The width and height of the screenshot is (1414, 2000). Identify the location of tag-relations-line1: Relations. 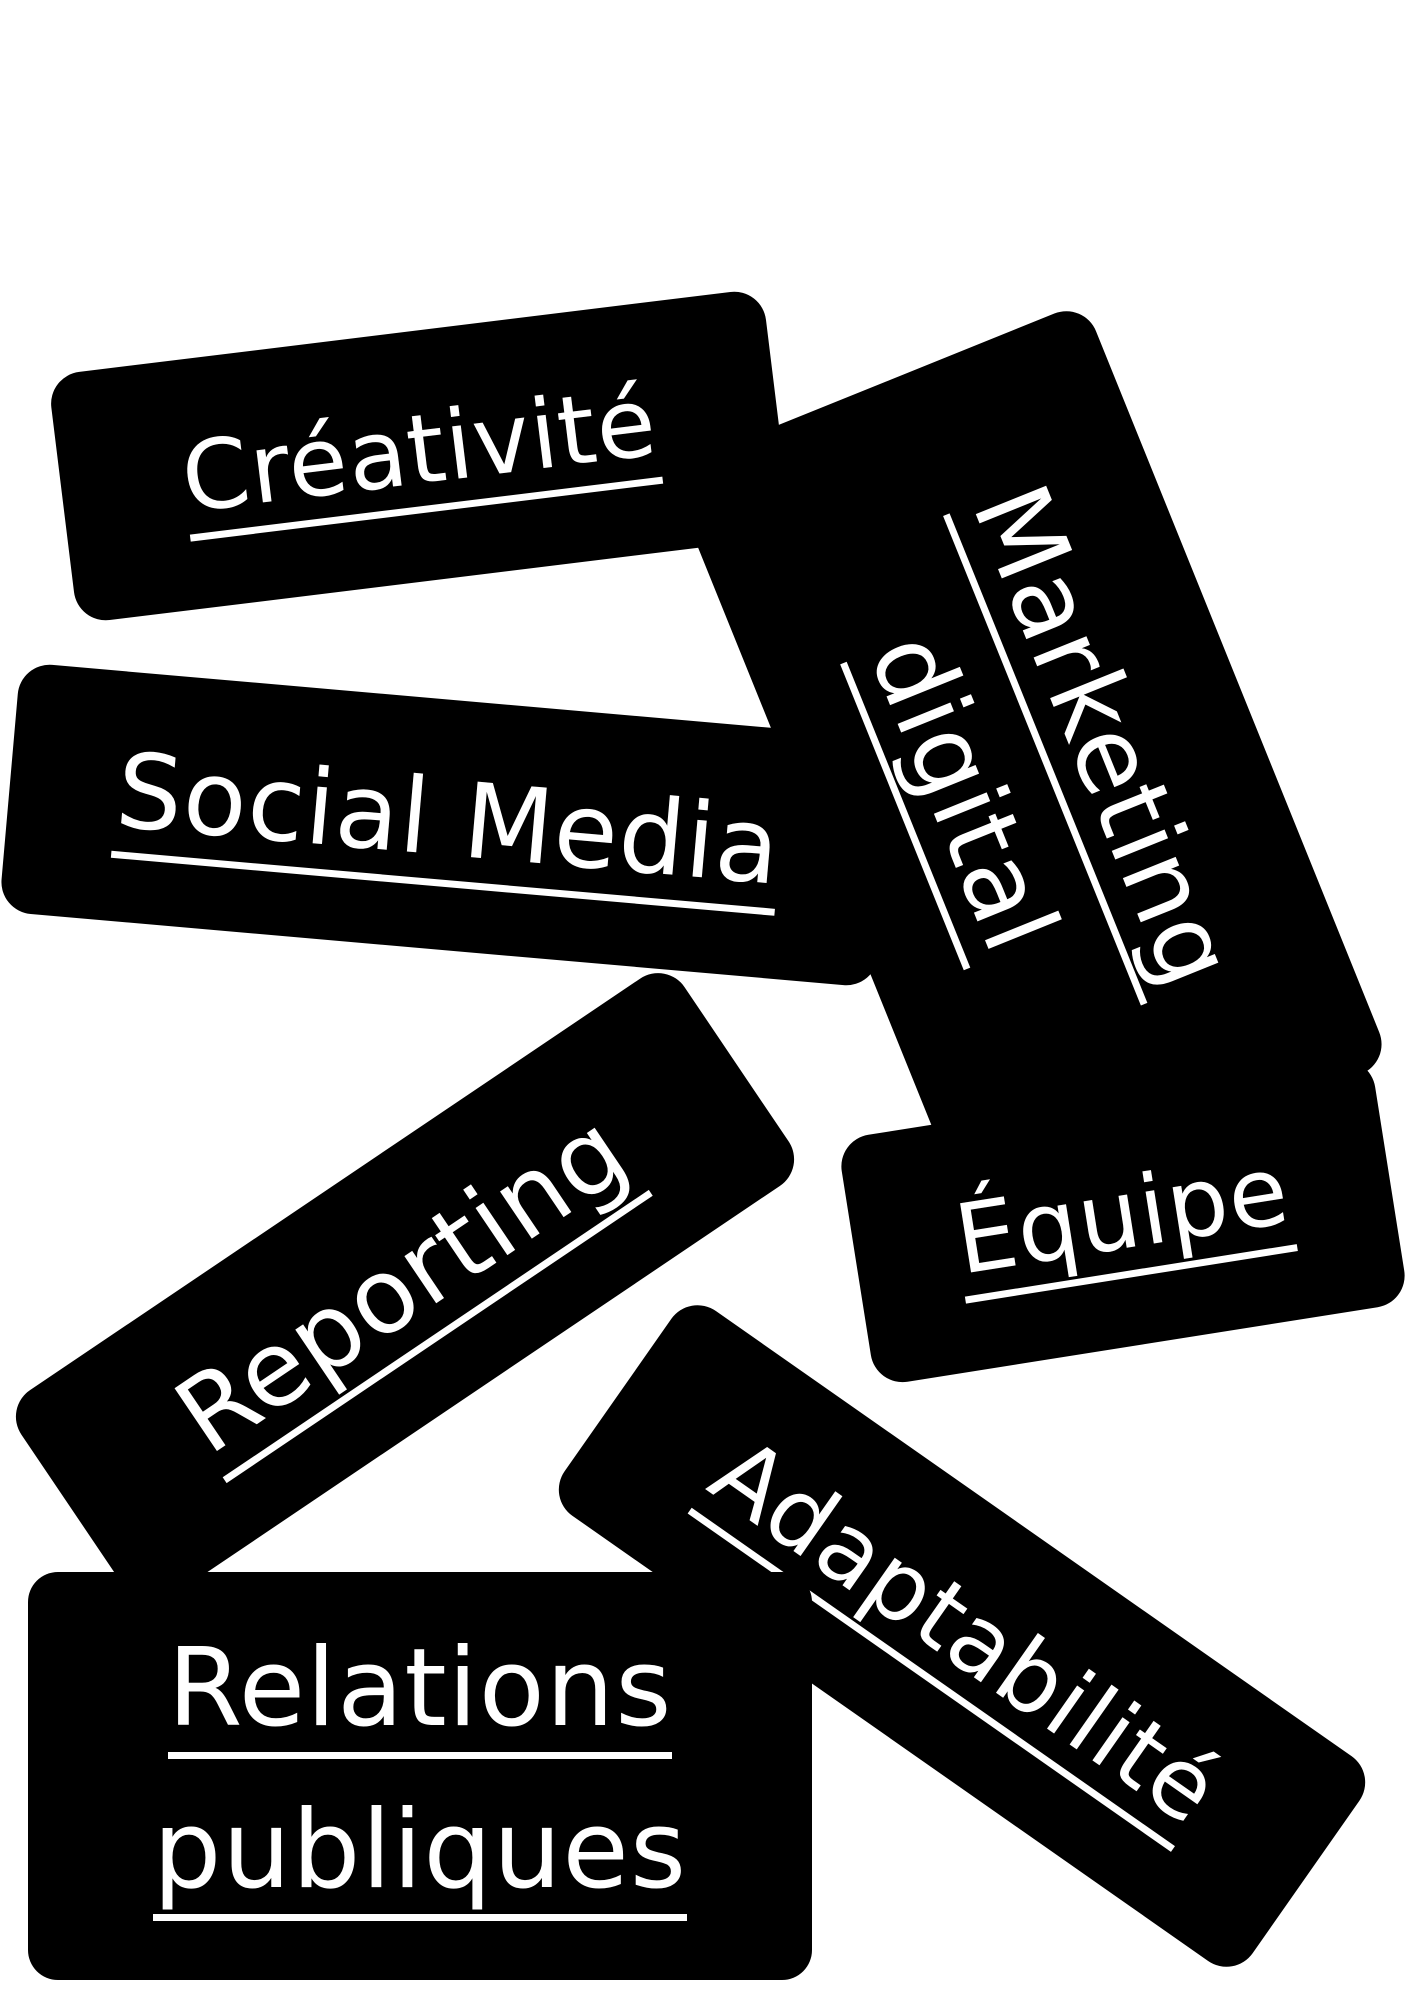
(420, 1695).